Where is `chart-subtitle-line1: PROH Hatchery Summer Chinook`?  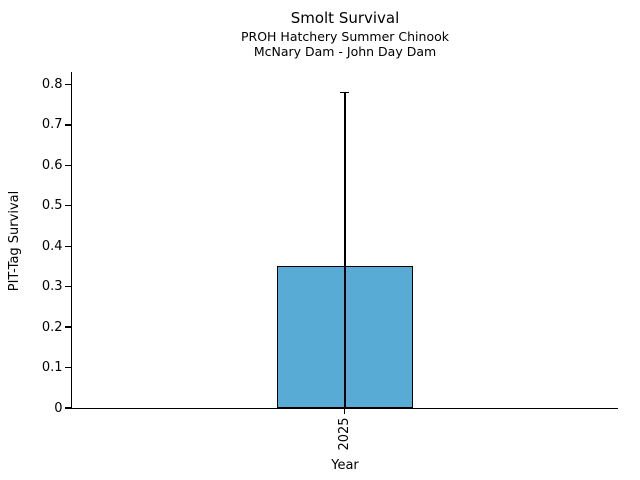 chart-subtitle-line1: PROH Hatchery Summer Chinook is located at coordinates (345, 36).